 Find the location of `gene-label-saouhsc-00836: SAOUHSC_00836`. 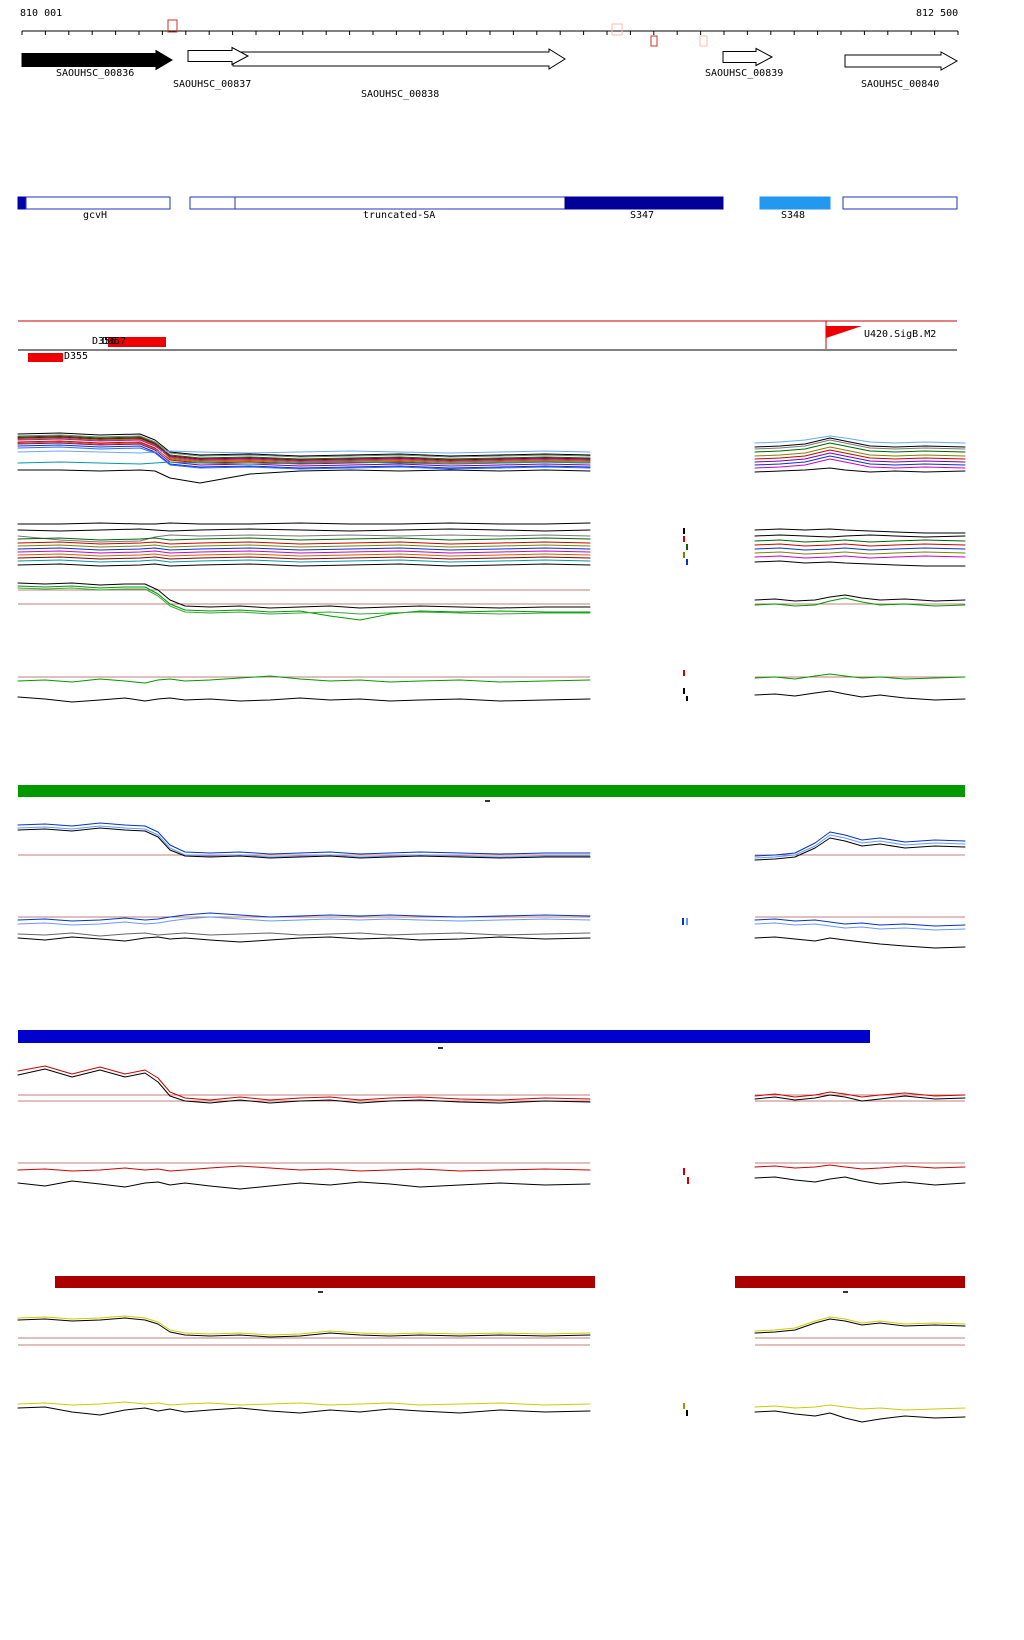

gene-label-saouhsc-00836: SAOUHSC_00836 is located at coordinates (95, 73).